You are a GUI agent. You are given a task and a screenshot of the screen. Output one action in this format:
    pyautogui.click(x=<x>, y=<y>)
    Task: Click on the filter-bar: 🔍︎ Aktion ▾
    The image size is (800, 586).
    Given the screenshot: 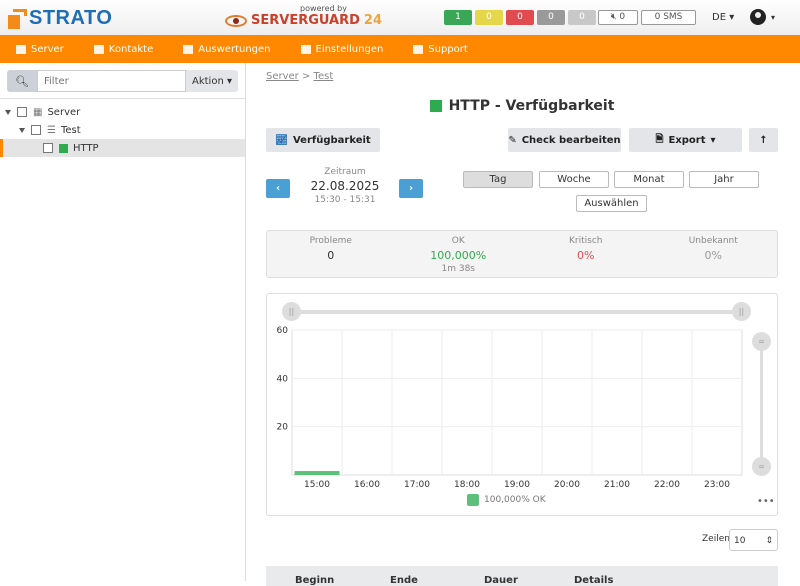 What is the action you would take?
    pyautogui.click(x=122, y=81)
    